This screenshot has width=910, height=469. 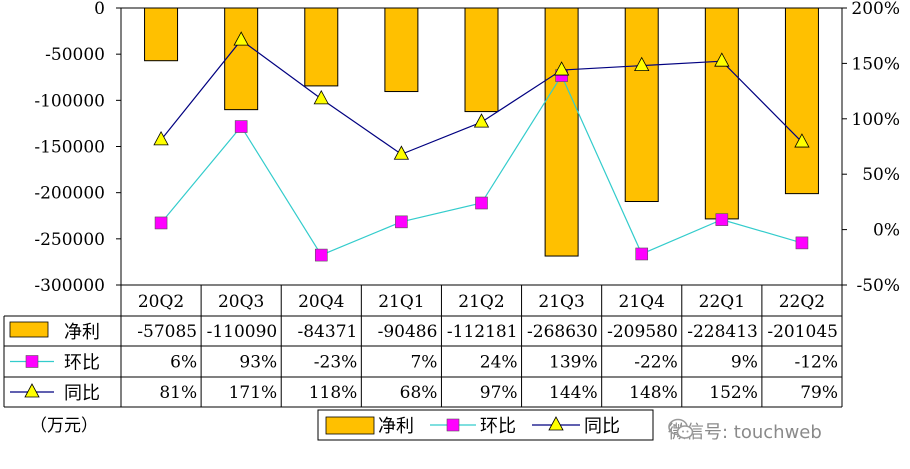 What do you see at coordinates (744, 363) in the screenshot?
I see `cell-1-22Q1: 9%` at bounding box center [744, 363].